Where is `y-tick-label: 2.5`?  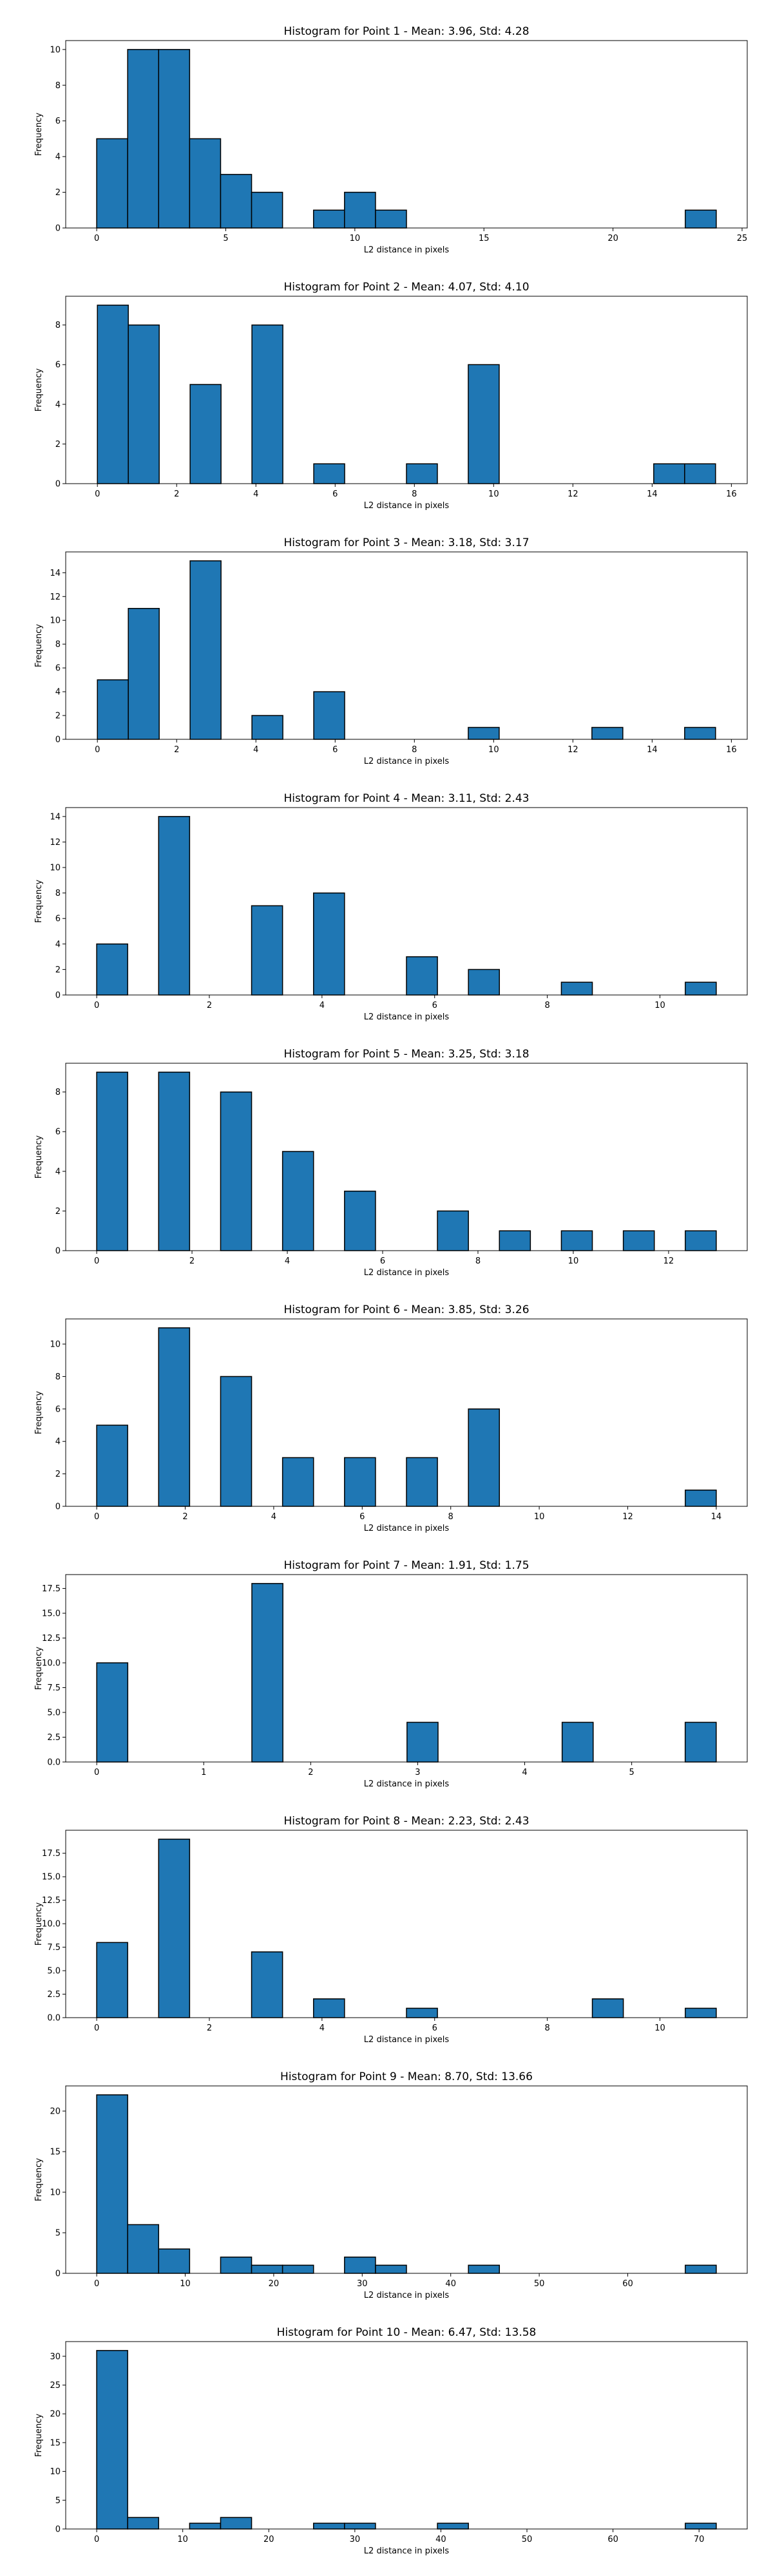 y-tick-label: 2.5 is located at coordinates (54, 1738).